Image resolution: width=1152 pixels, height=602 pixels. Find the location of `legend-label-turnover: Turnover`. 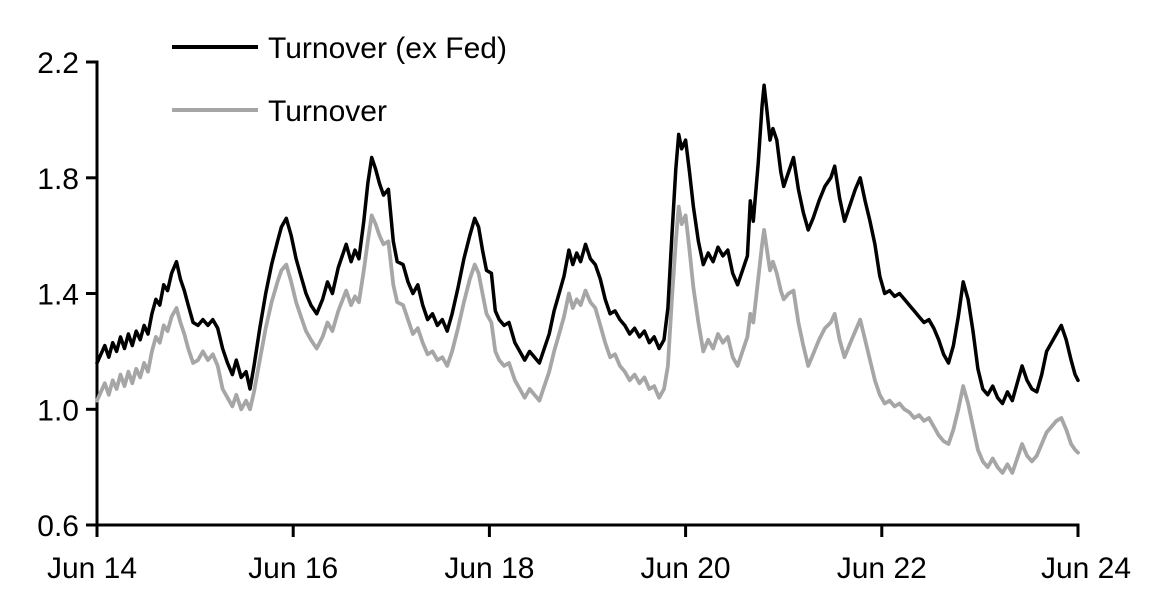

legend-label-turnover: Turnover is located at coordinates (327, 111).